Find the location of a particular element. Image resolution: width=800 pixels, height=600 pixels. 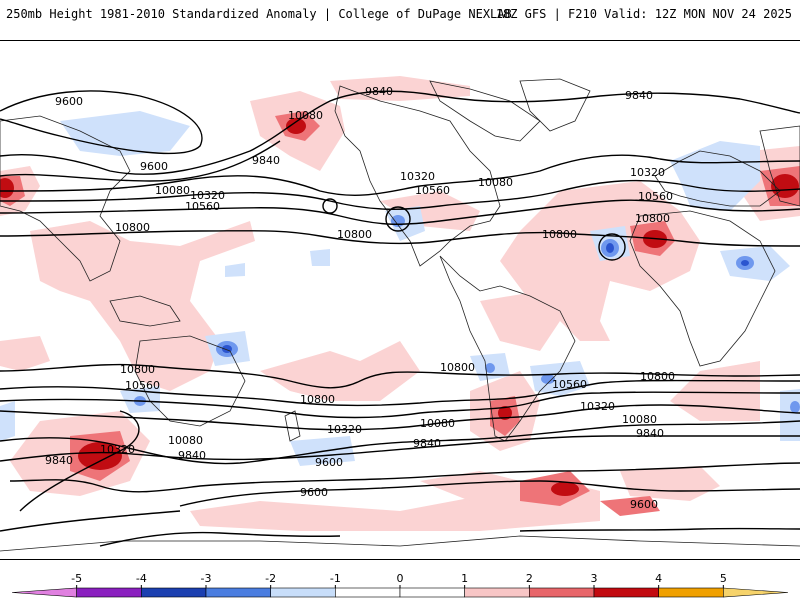

colorbar-tick-label: 5 is located at coordinates (723, 578).